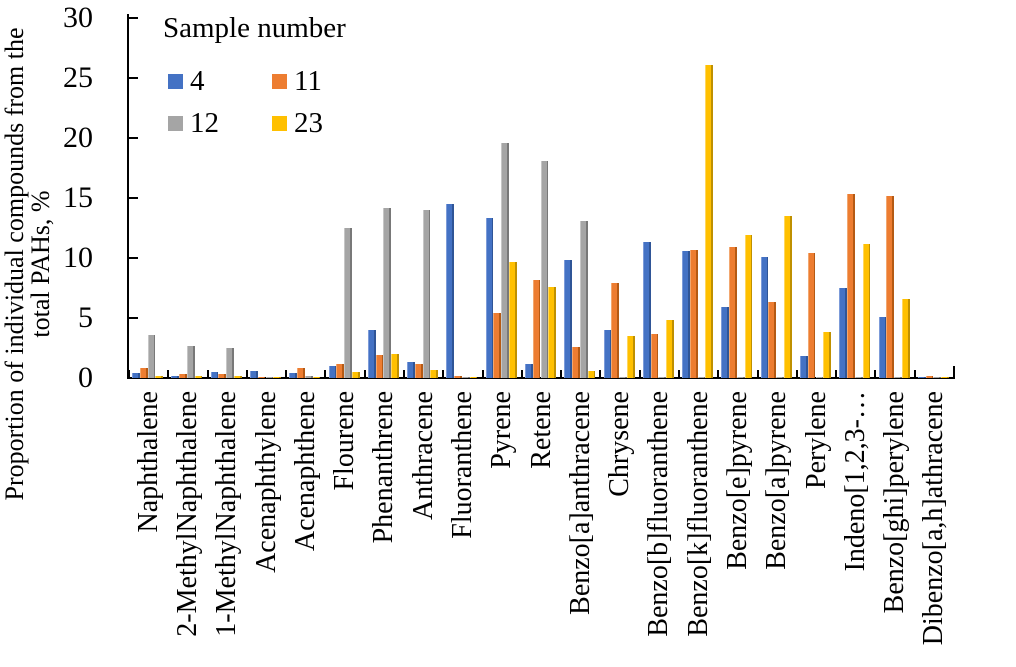 The width and height of the screenshot is (1016, 667). Describe the element at coordinates (371, 354) in the screenshot. I see `bar-Phenanthrene-sample4` at that location.